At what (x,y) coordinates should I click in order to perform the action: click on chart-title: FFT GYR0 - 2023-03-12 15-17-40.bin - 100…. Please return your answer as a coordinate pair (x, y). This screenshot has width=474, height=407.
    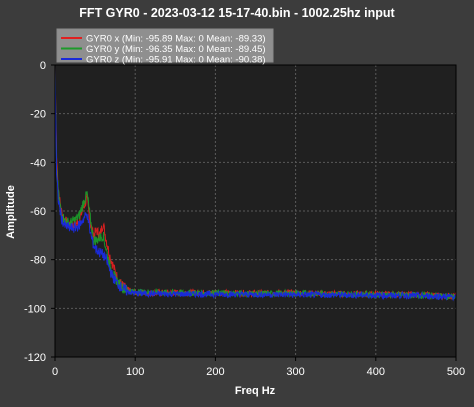
    Looking at the image, I should click on (237, 13).